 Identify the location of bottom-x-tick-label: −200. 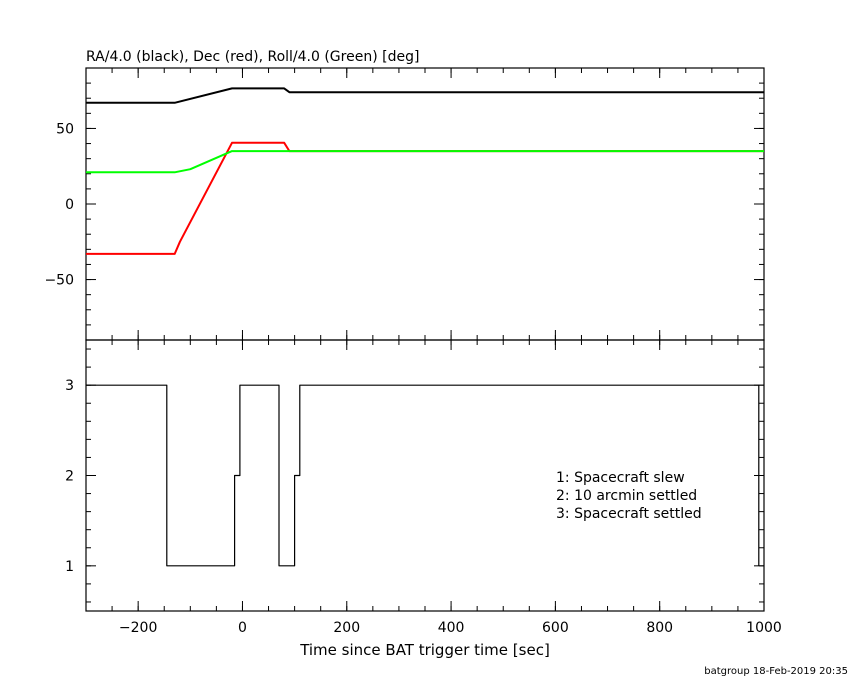
(138, 628).